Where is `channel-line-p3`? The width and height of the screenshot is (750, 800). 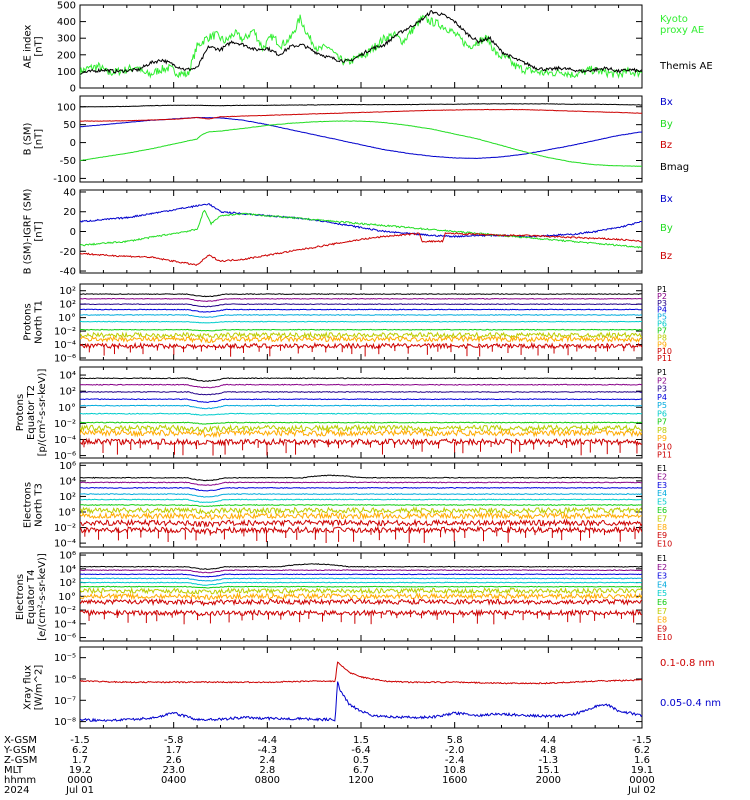
channel-line-p3 is located at coordinates (361, 305).